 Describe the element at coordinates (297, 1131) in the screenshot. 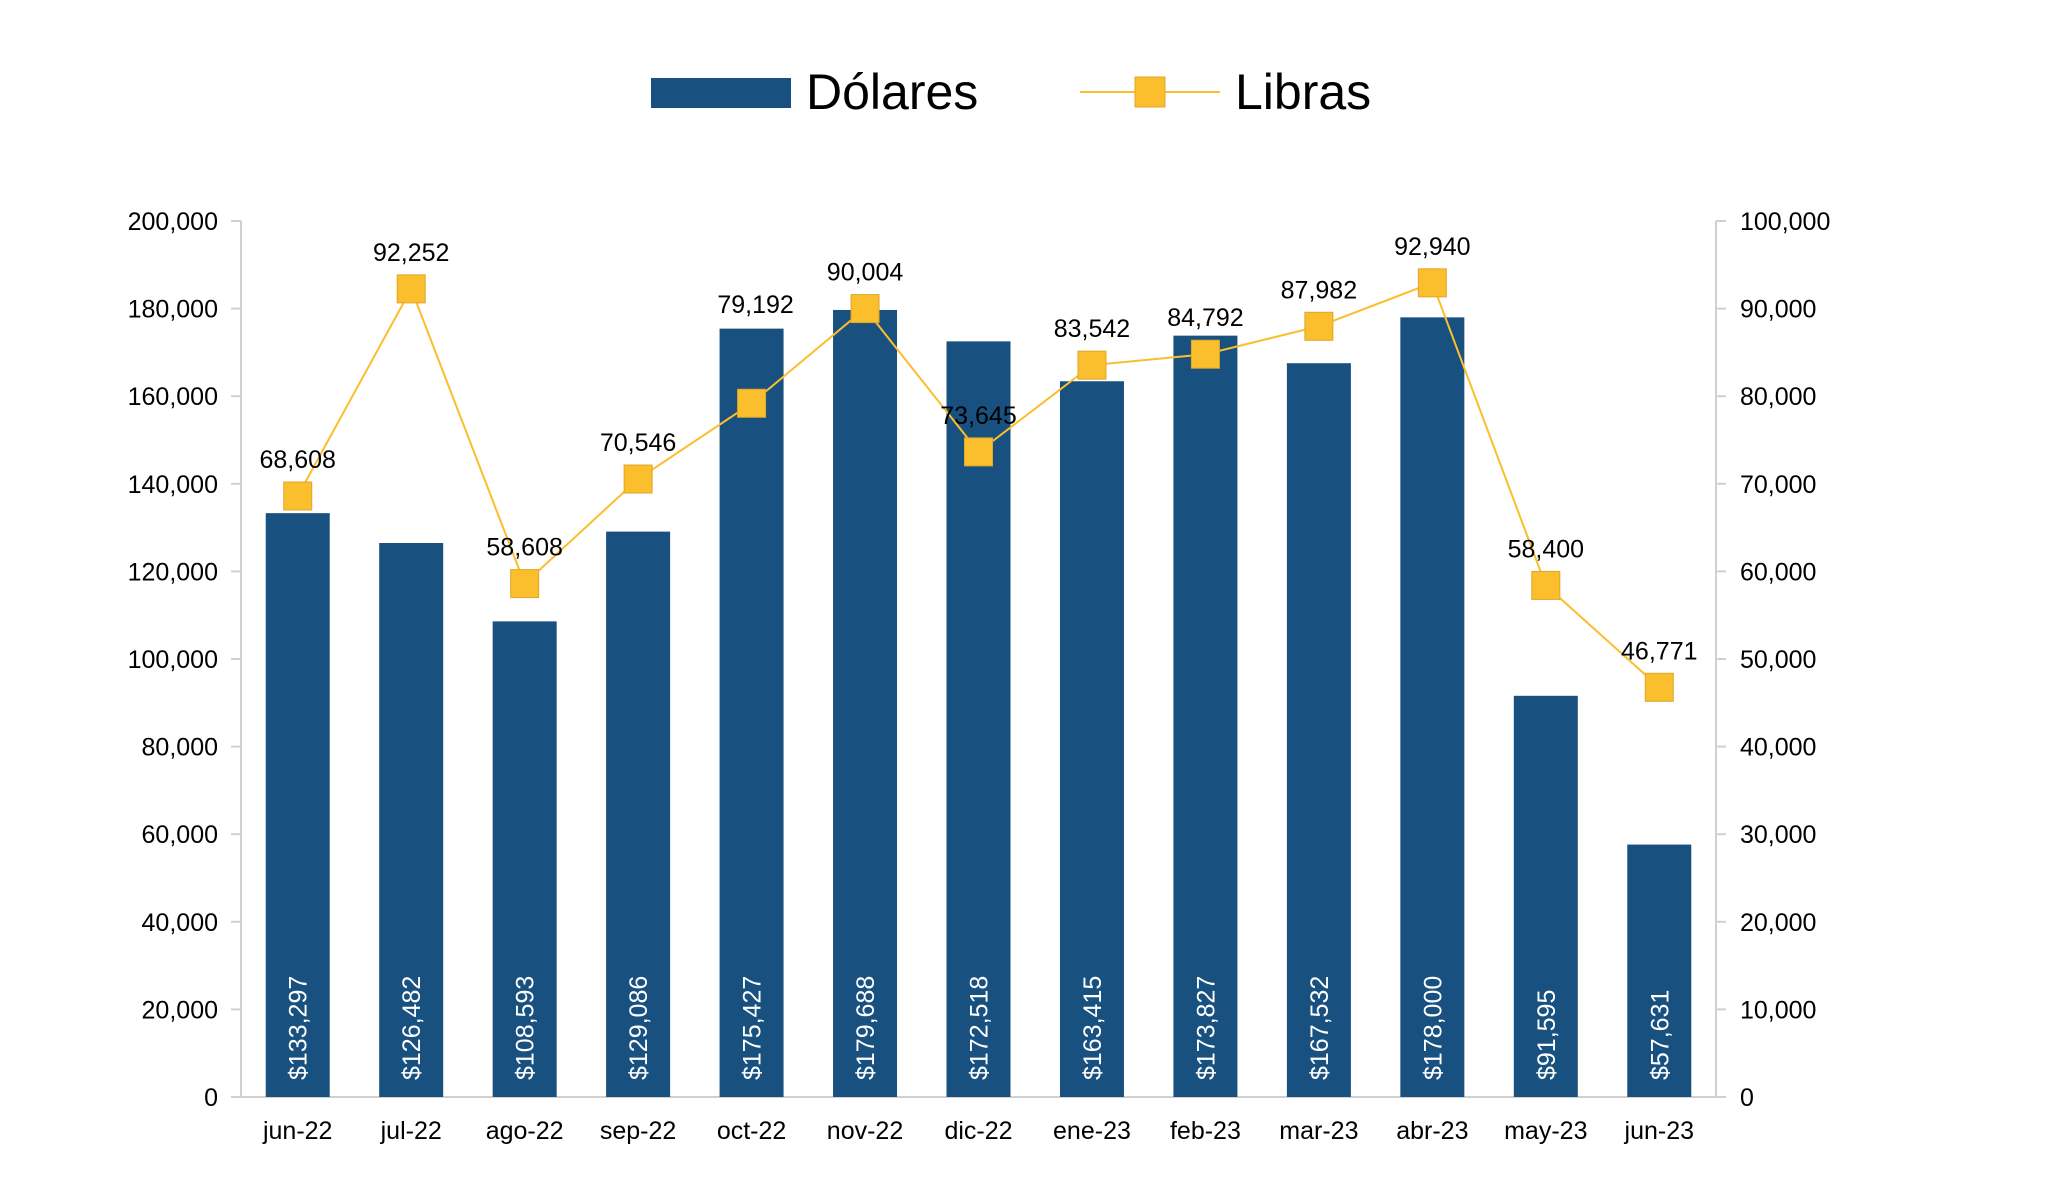

I see `category-label: jun-22` at that location.